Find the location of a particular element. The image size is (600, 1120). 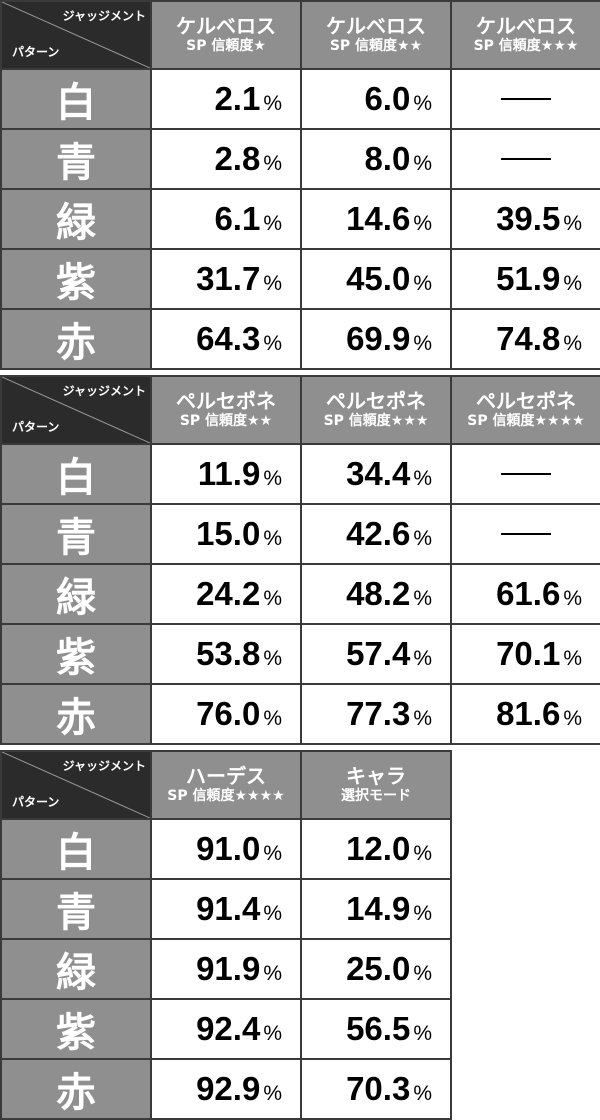

value-cell: 91.0% is located at coordinates (226, 849).